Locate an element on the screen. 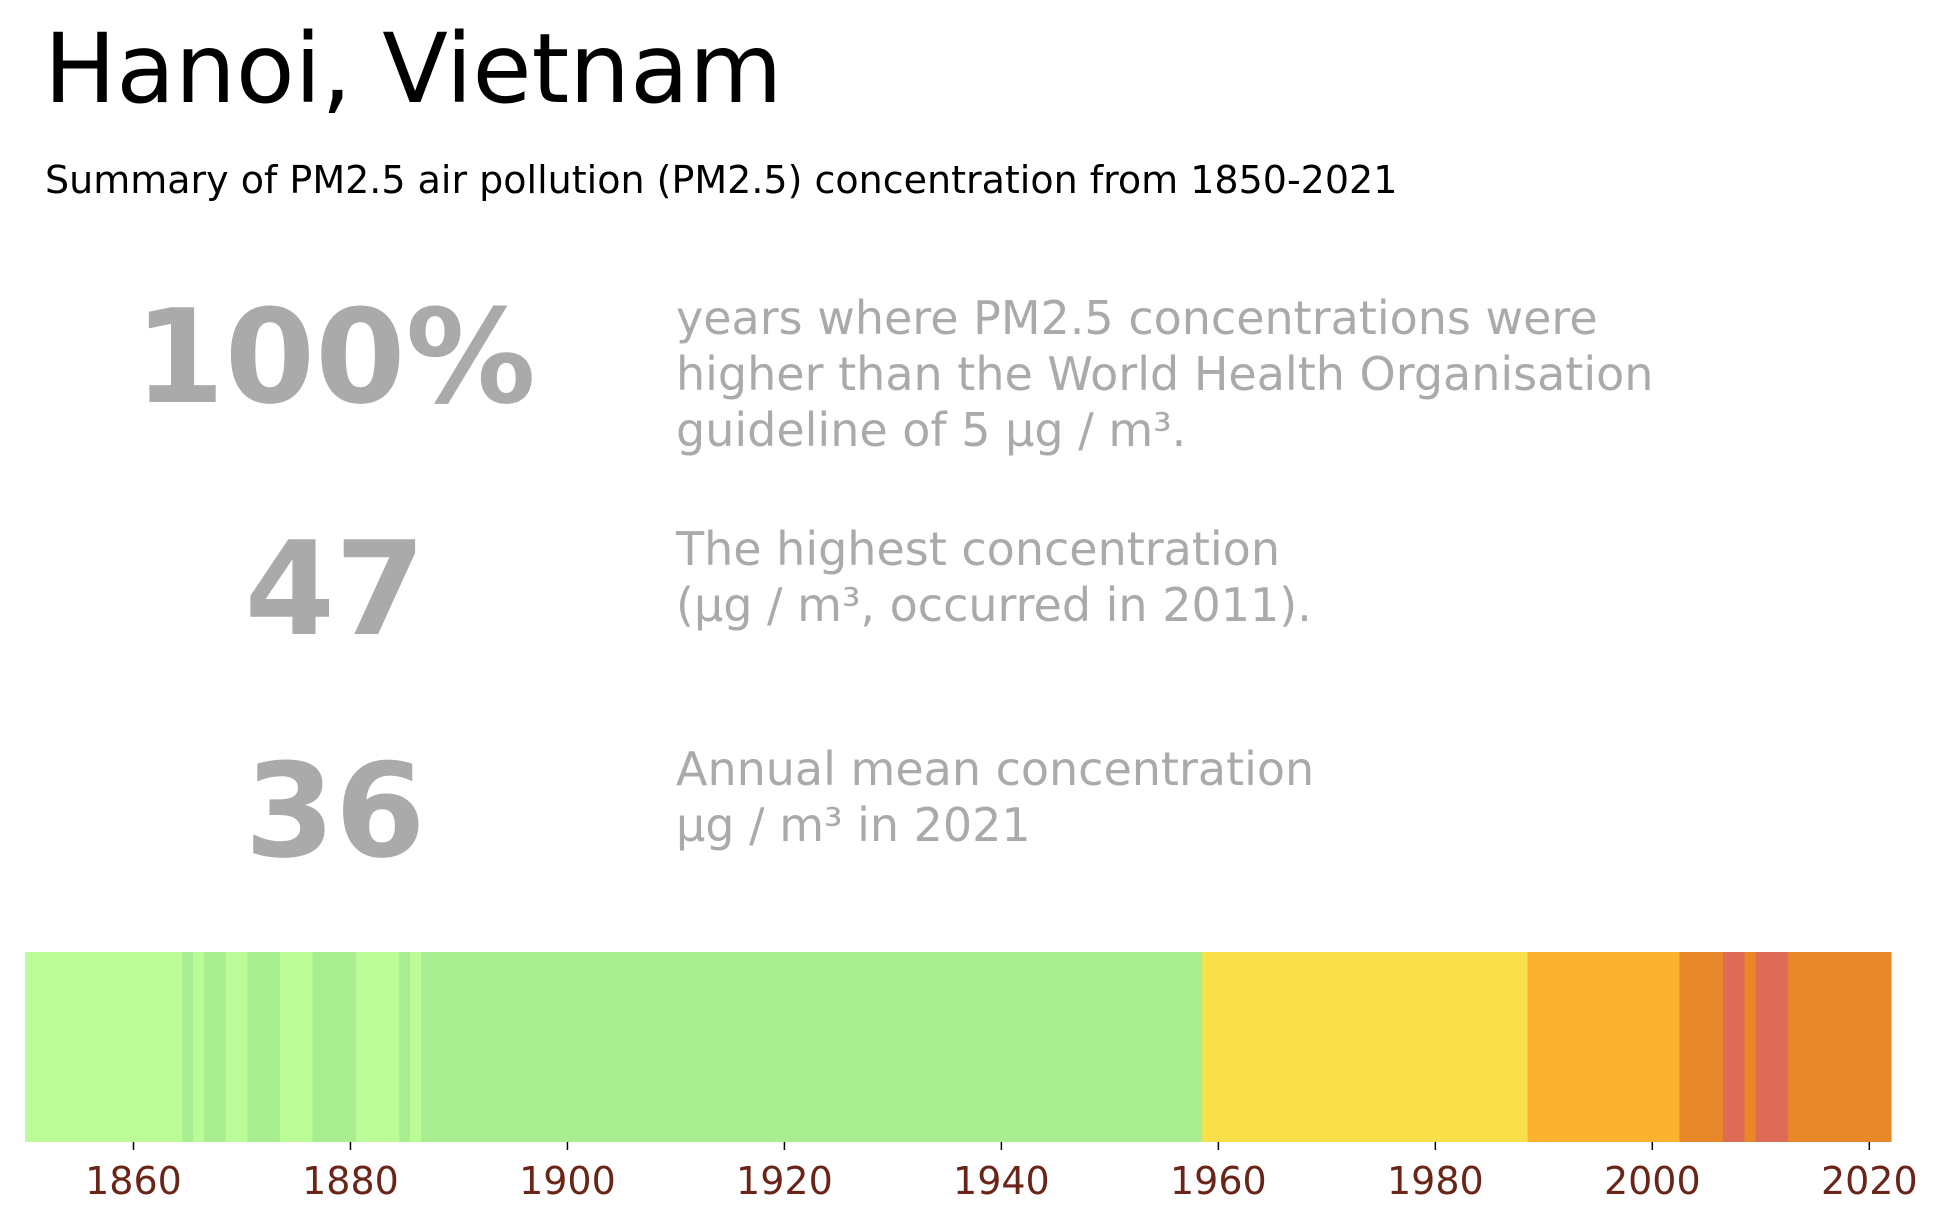 The image size is (1938, 1224). stat-description-line: µg / m³ in 2021 is located at coordinates (853, 825).